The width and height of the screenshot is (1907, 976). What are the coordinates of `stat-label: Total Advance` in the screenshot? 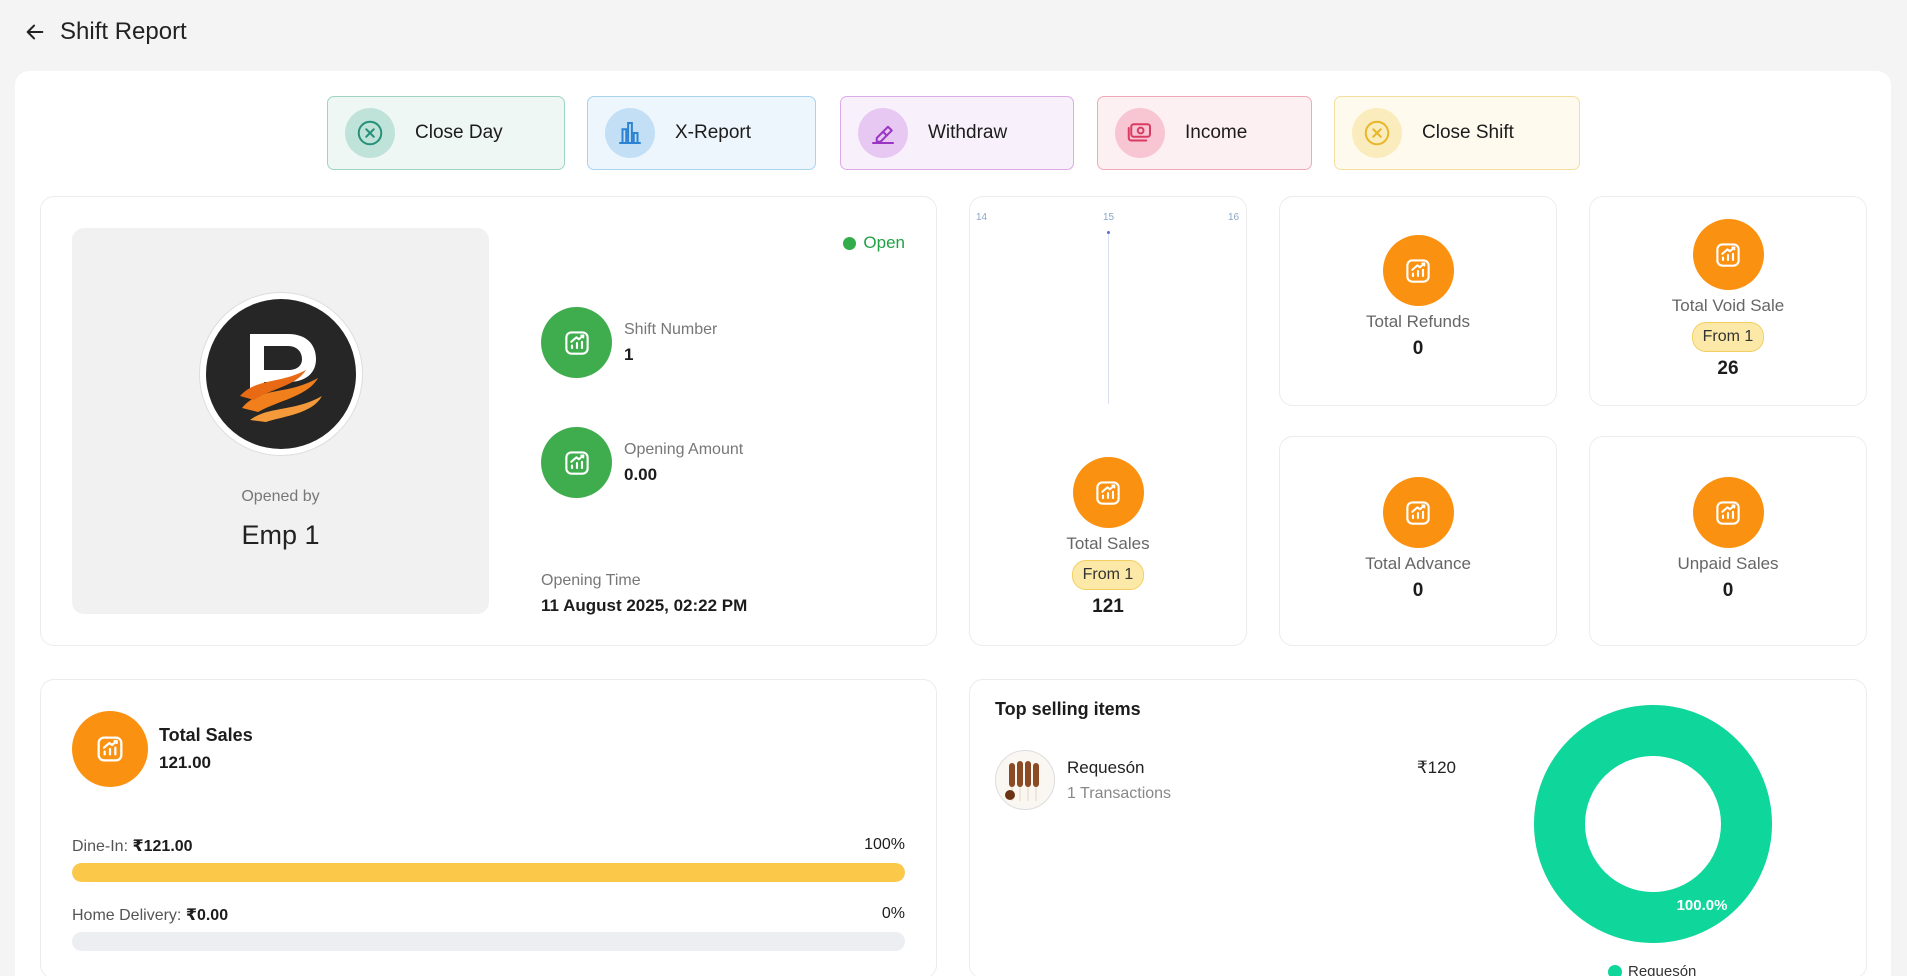 It's located at (1418, 563).